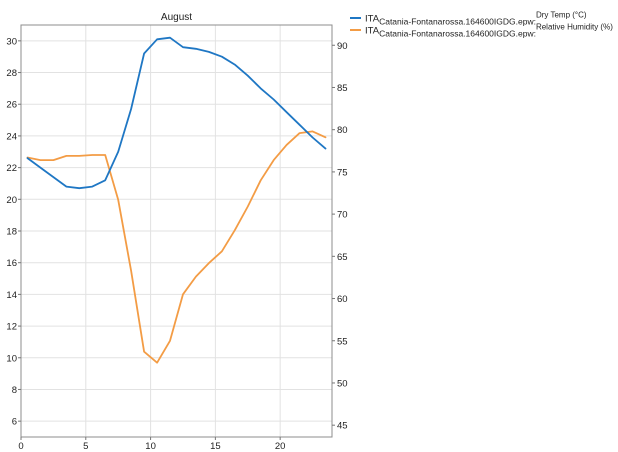  I want to click on y-left-tick-label: 6, so click(14, 422).